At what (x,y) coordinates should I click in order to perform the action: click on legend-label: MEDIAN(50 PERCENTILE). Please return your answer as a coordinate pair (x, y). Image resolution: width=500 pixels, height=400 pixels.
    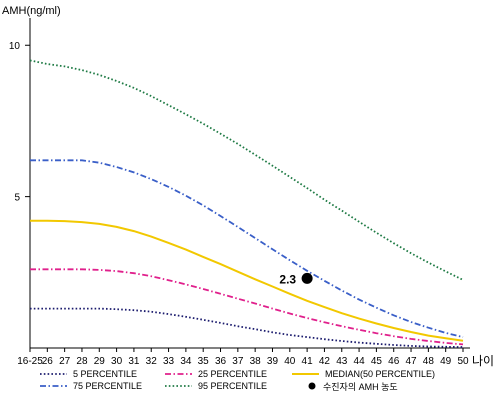
    Looking at the image, I should click on (380, 374).